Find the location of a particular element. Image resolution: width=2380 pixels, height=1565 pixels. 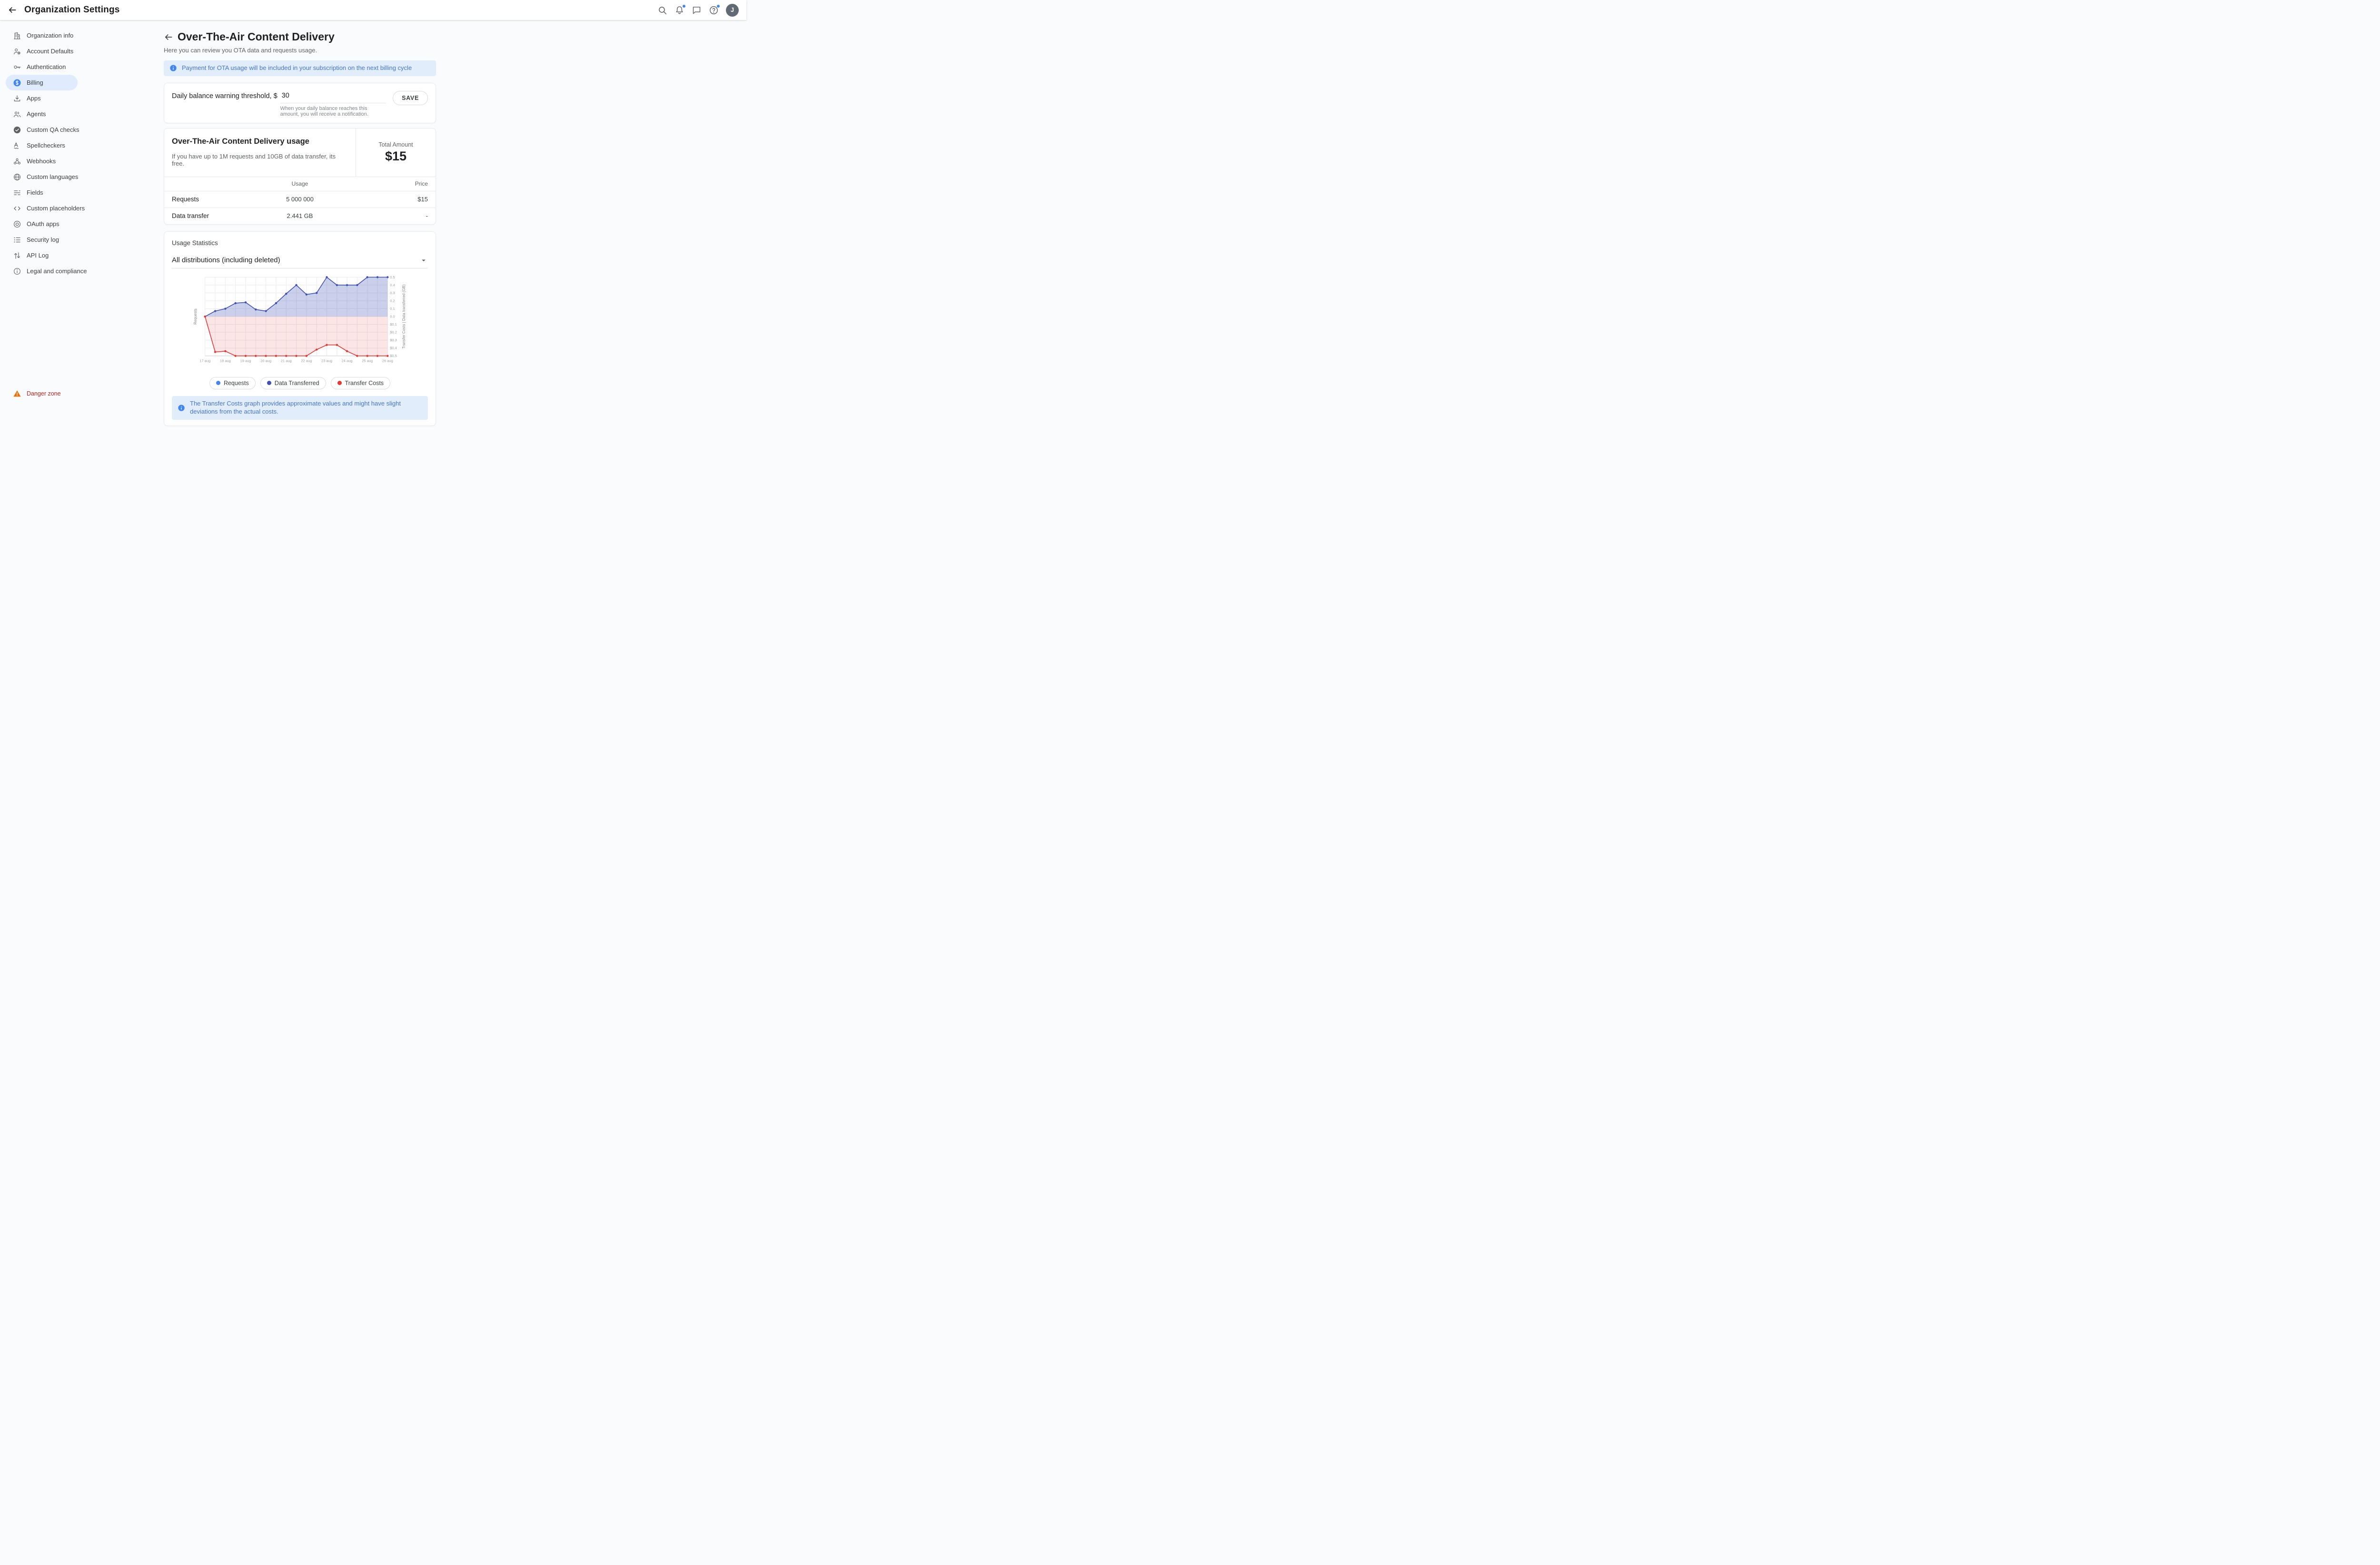

globe-icon is located at coordinates (17, 177).